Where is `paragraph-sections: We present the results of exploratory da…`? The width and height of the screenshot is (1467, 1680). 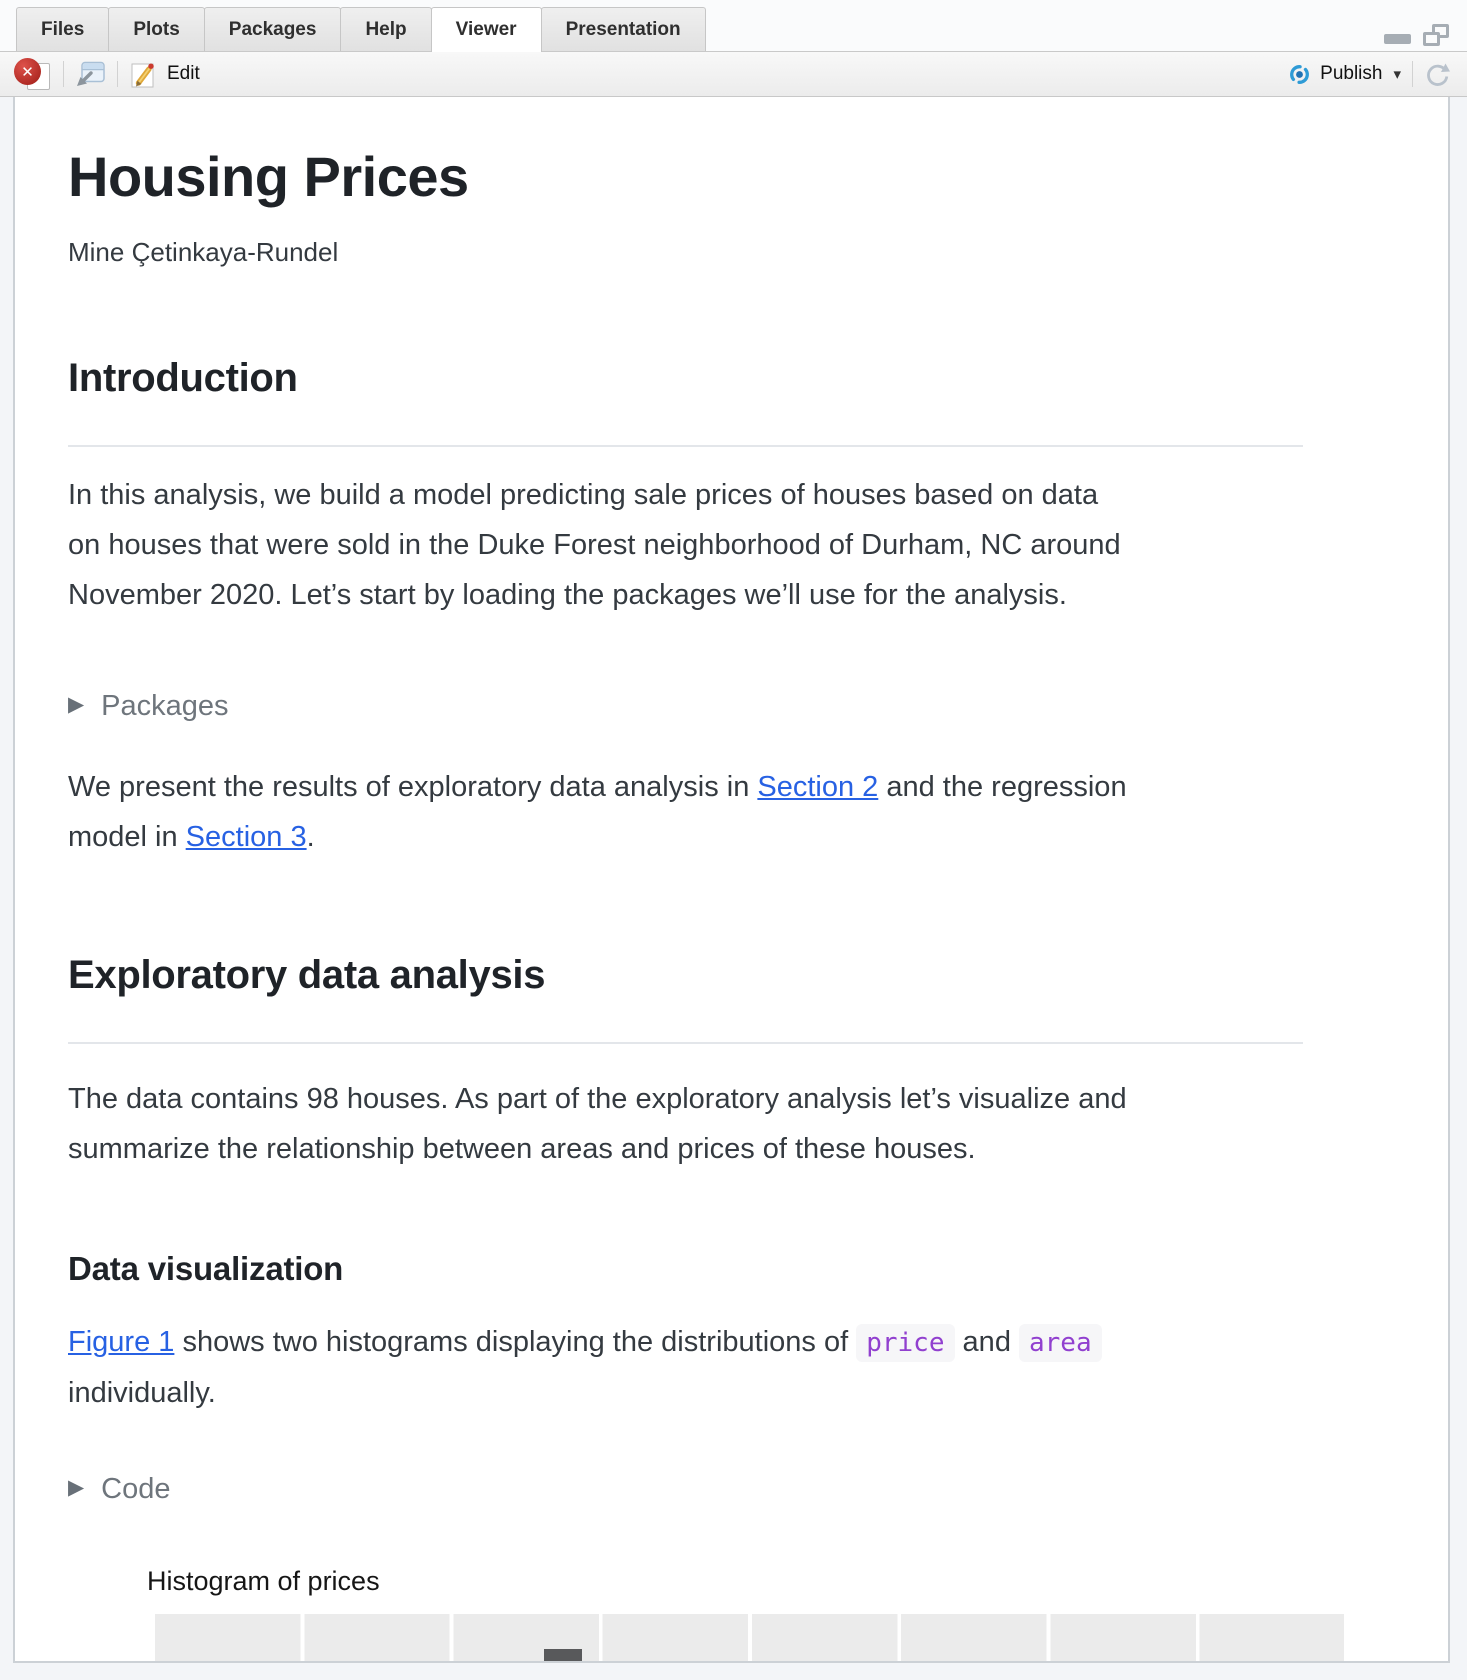 paragraph-sections: We present the results of exploratory da… is located at coordinates (597, 812).